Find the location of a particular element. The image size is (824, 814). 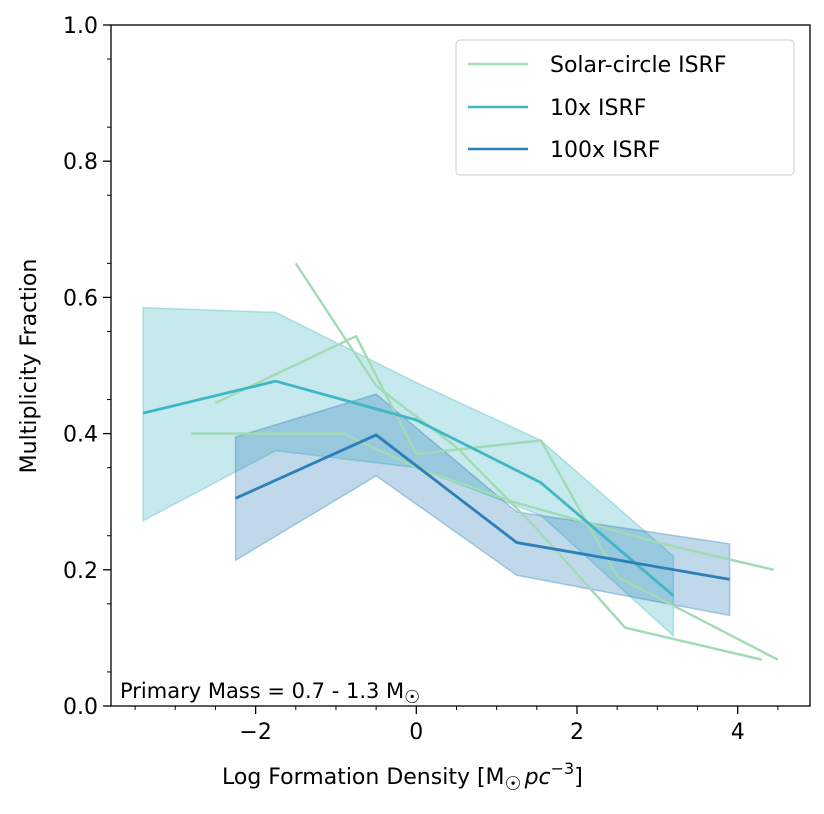

legend: Solar-circle ISRF 10x ISRF 100x ISRF is located at coordinates (625, 107).